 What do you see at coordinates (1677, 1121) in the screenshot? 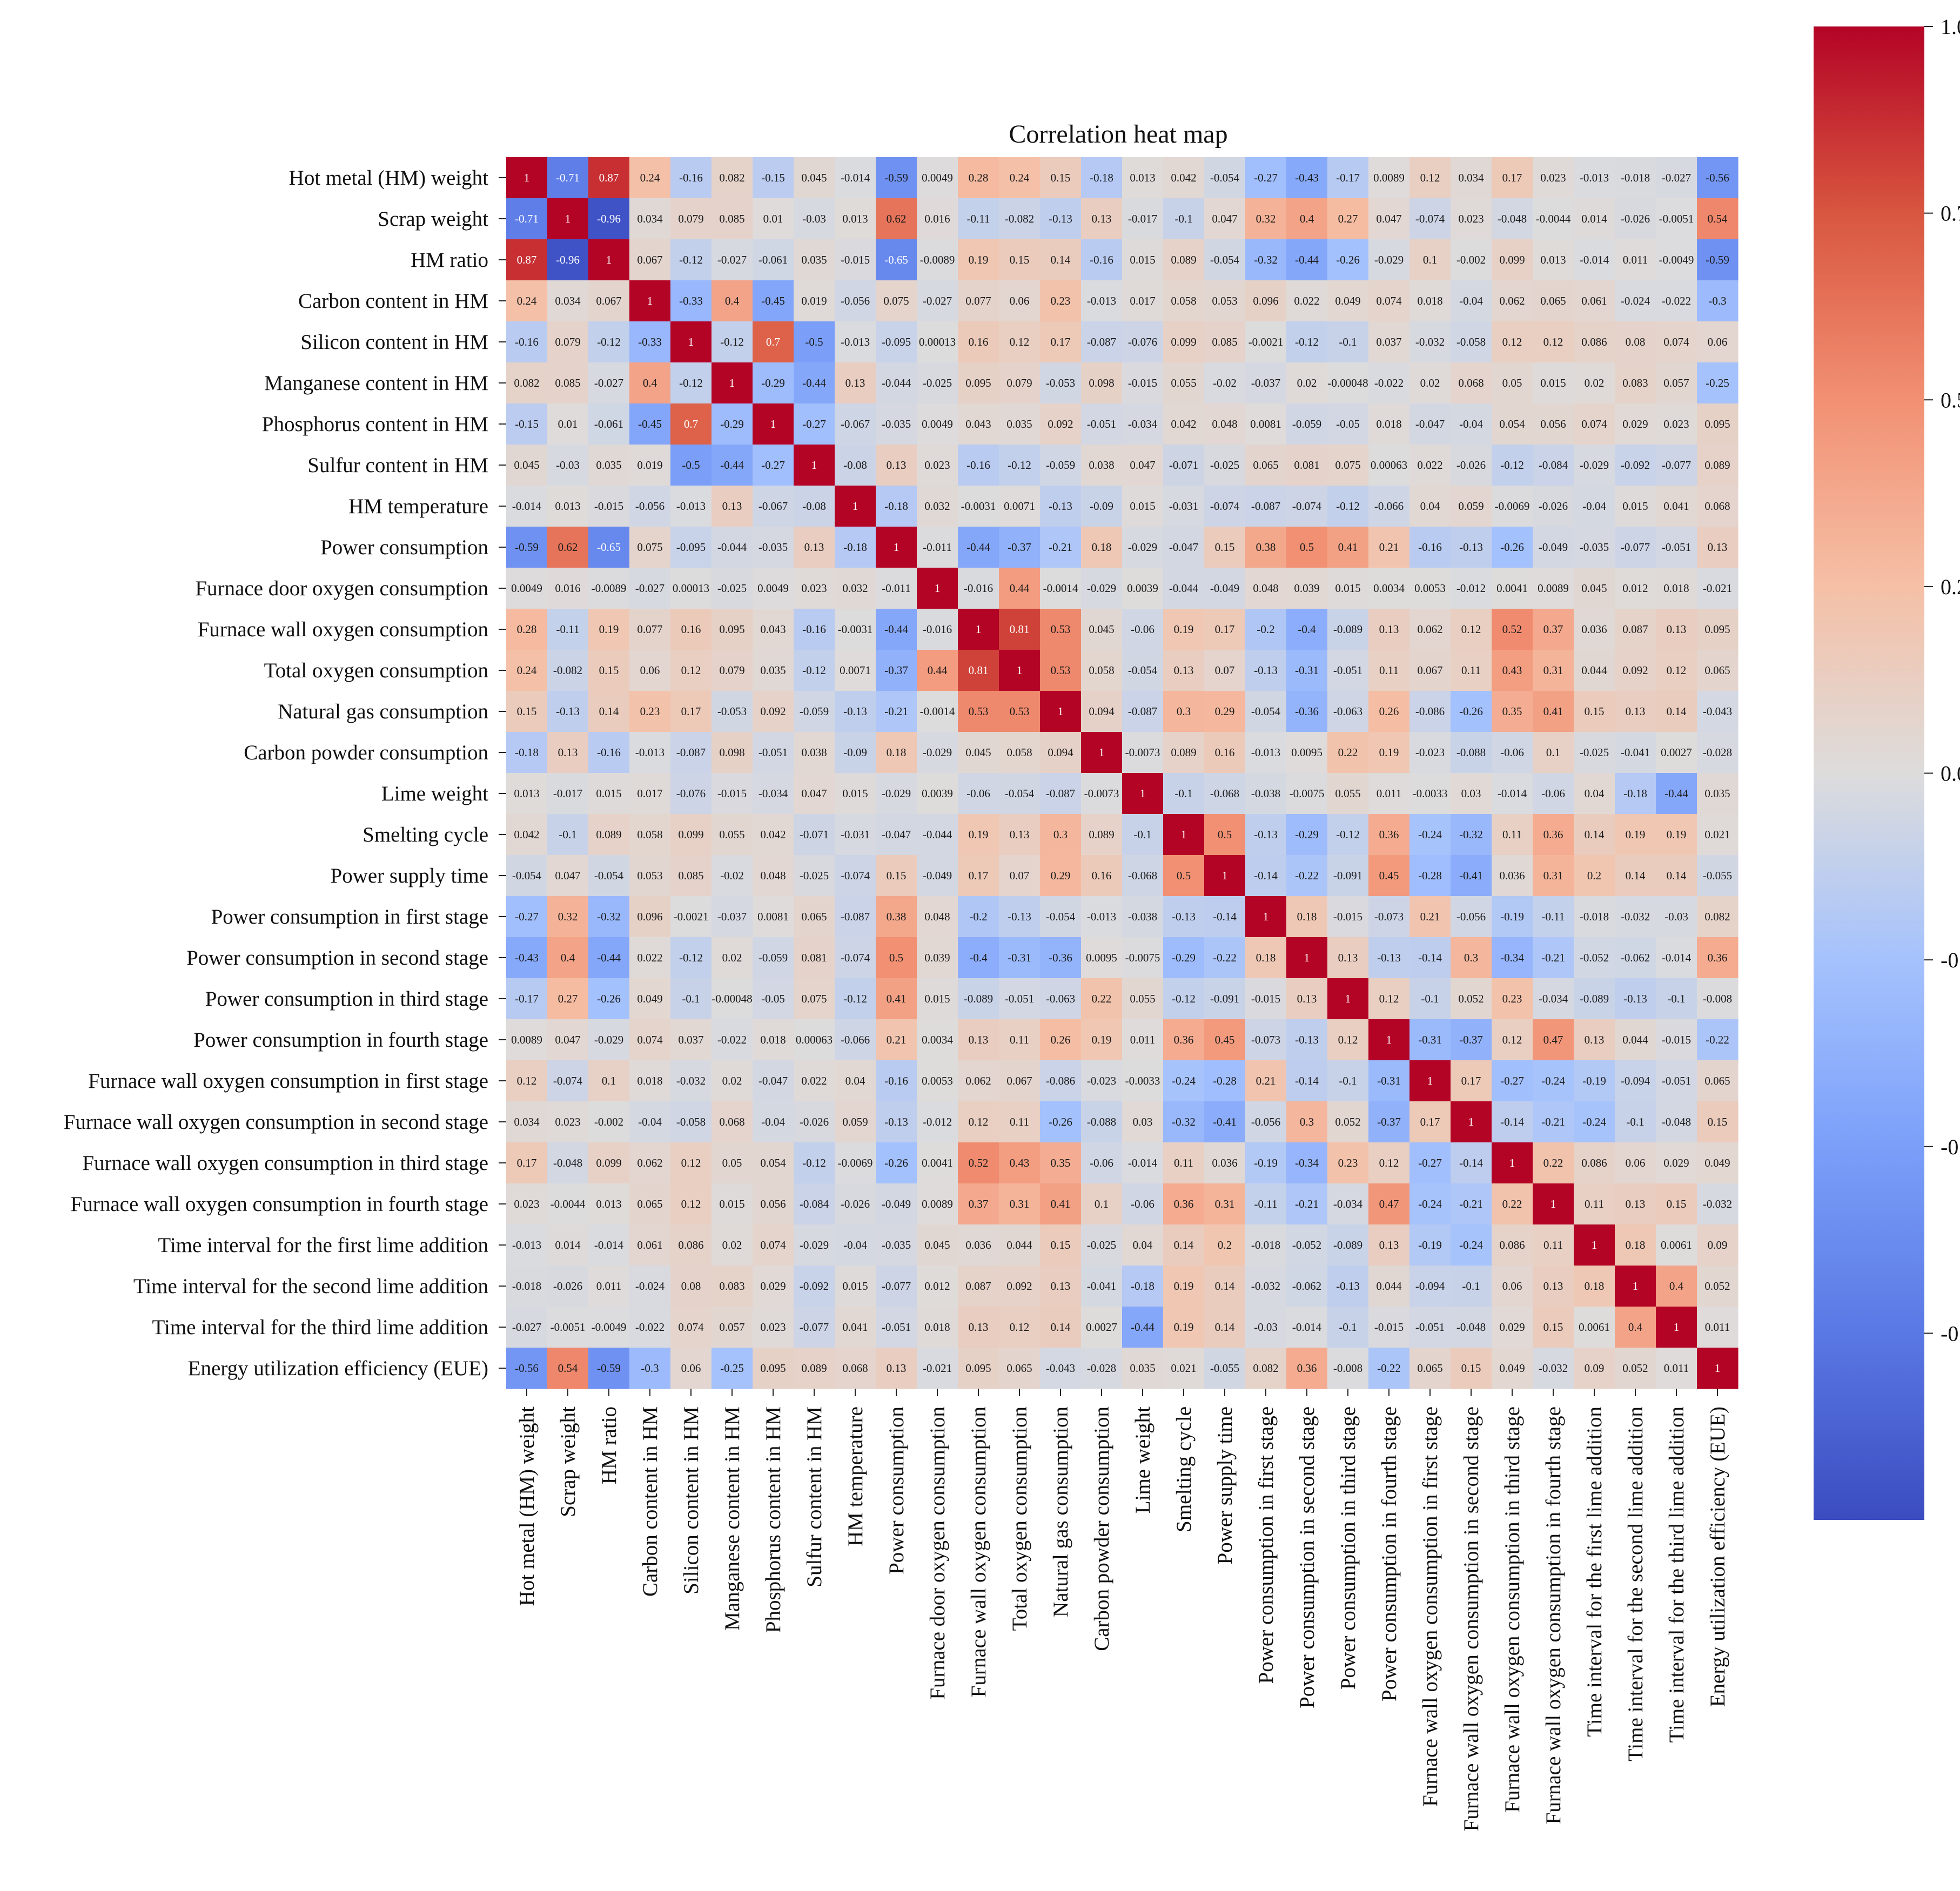
I see `heatmap-cell-label: -0.048` at bounding box center [1677, 1121].